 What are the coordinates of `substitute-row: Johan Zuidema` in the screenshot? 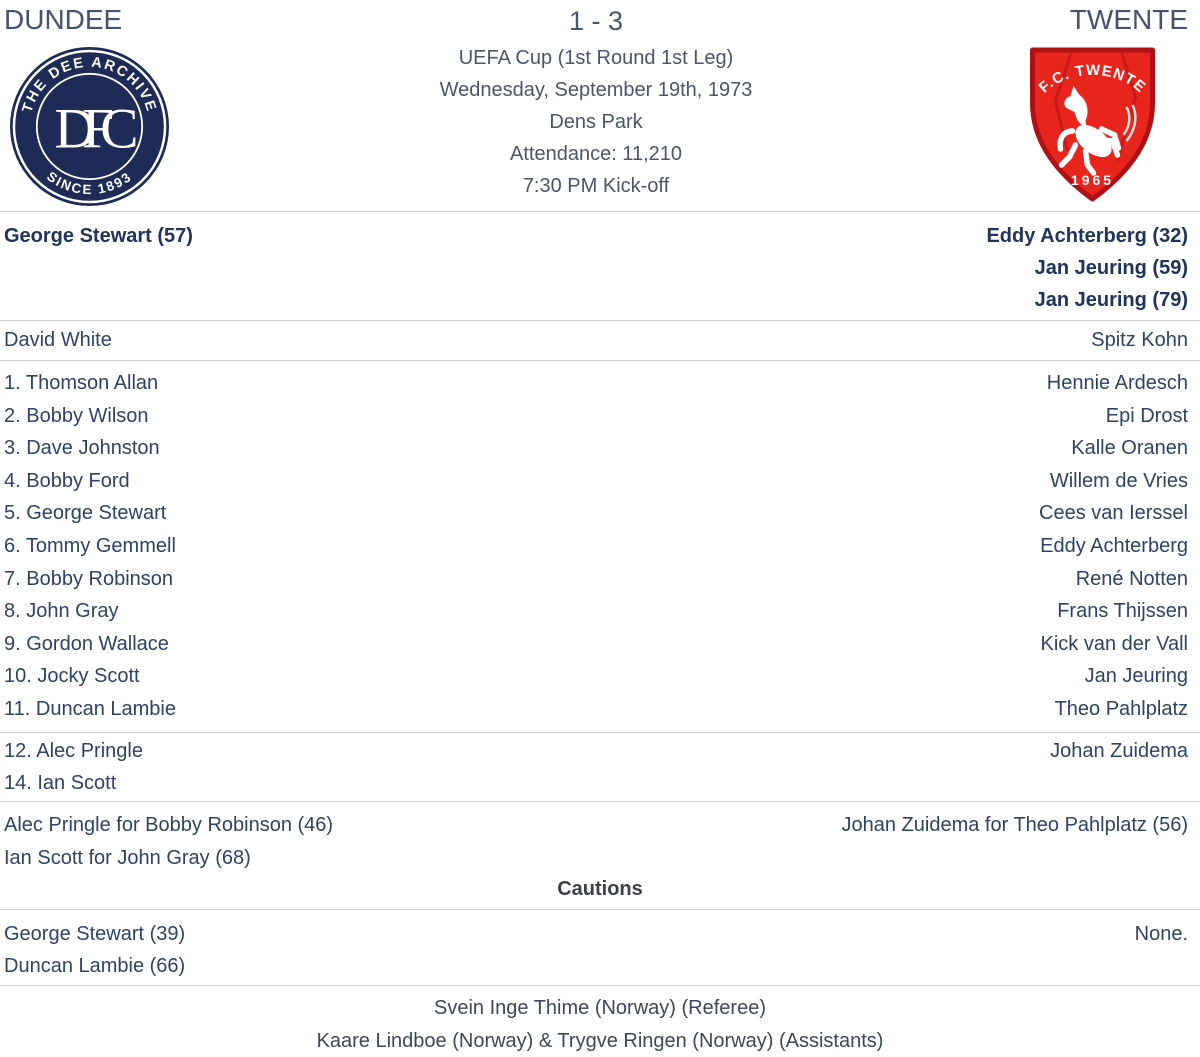 It's located at (1119, 750).